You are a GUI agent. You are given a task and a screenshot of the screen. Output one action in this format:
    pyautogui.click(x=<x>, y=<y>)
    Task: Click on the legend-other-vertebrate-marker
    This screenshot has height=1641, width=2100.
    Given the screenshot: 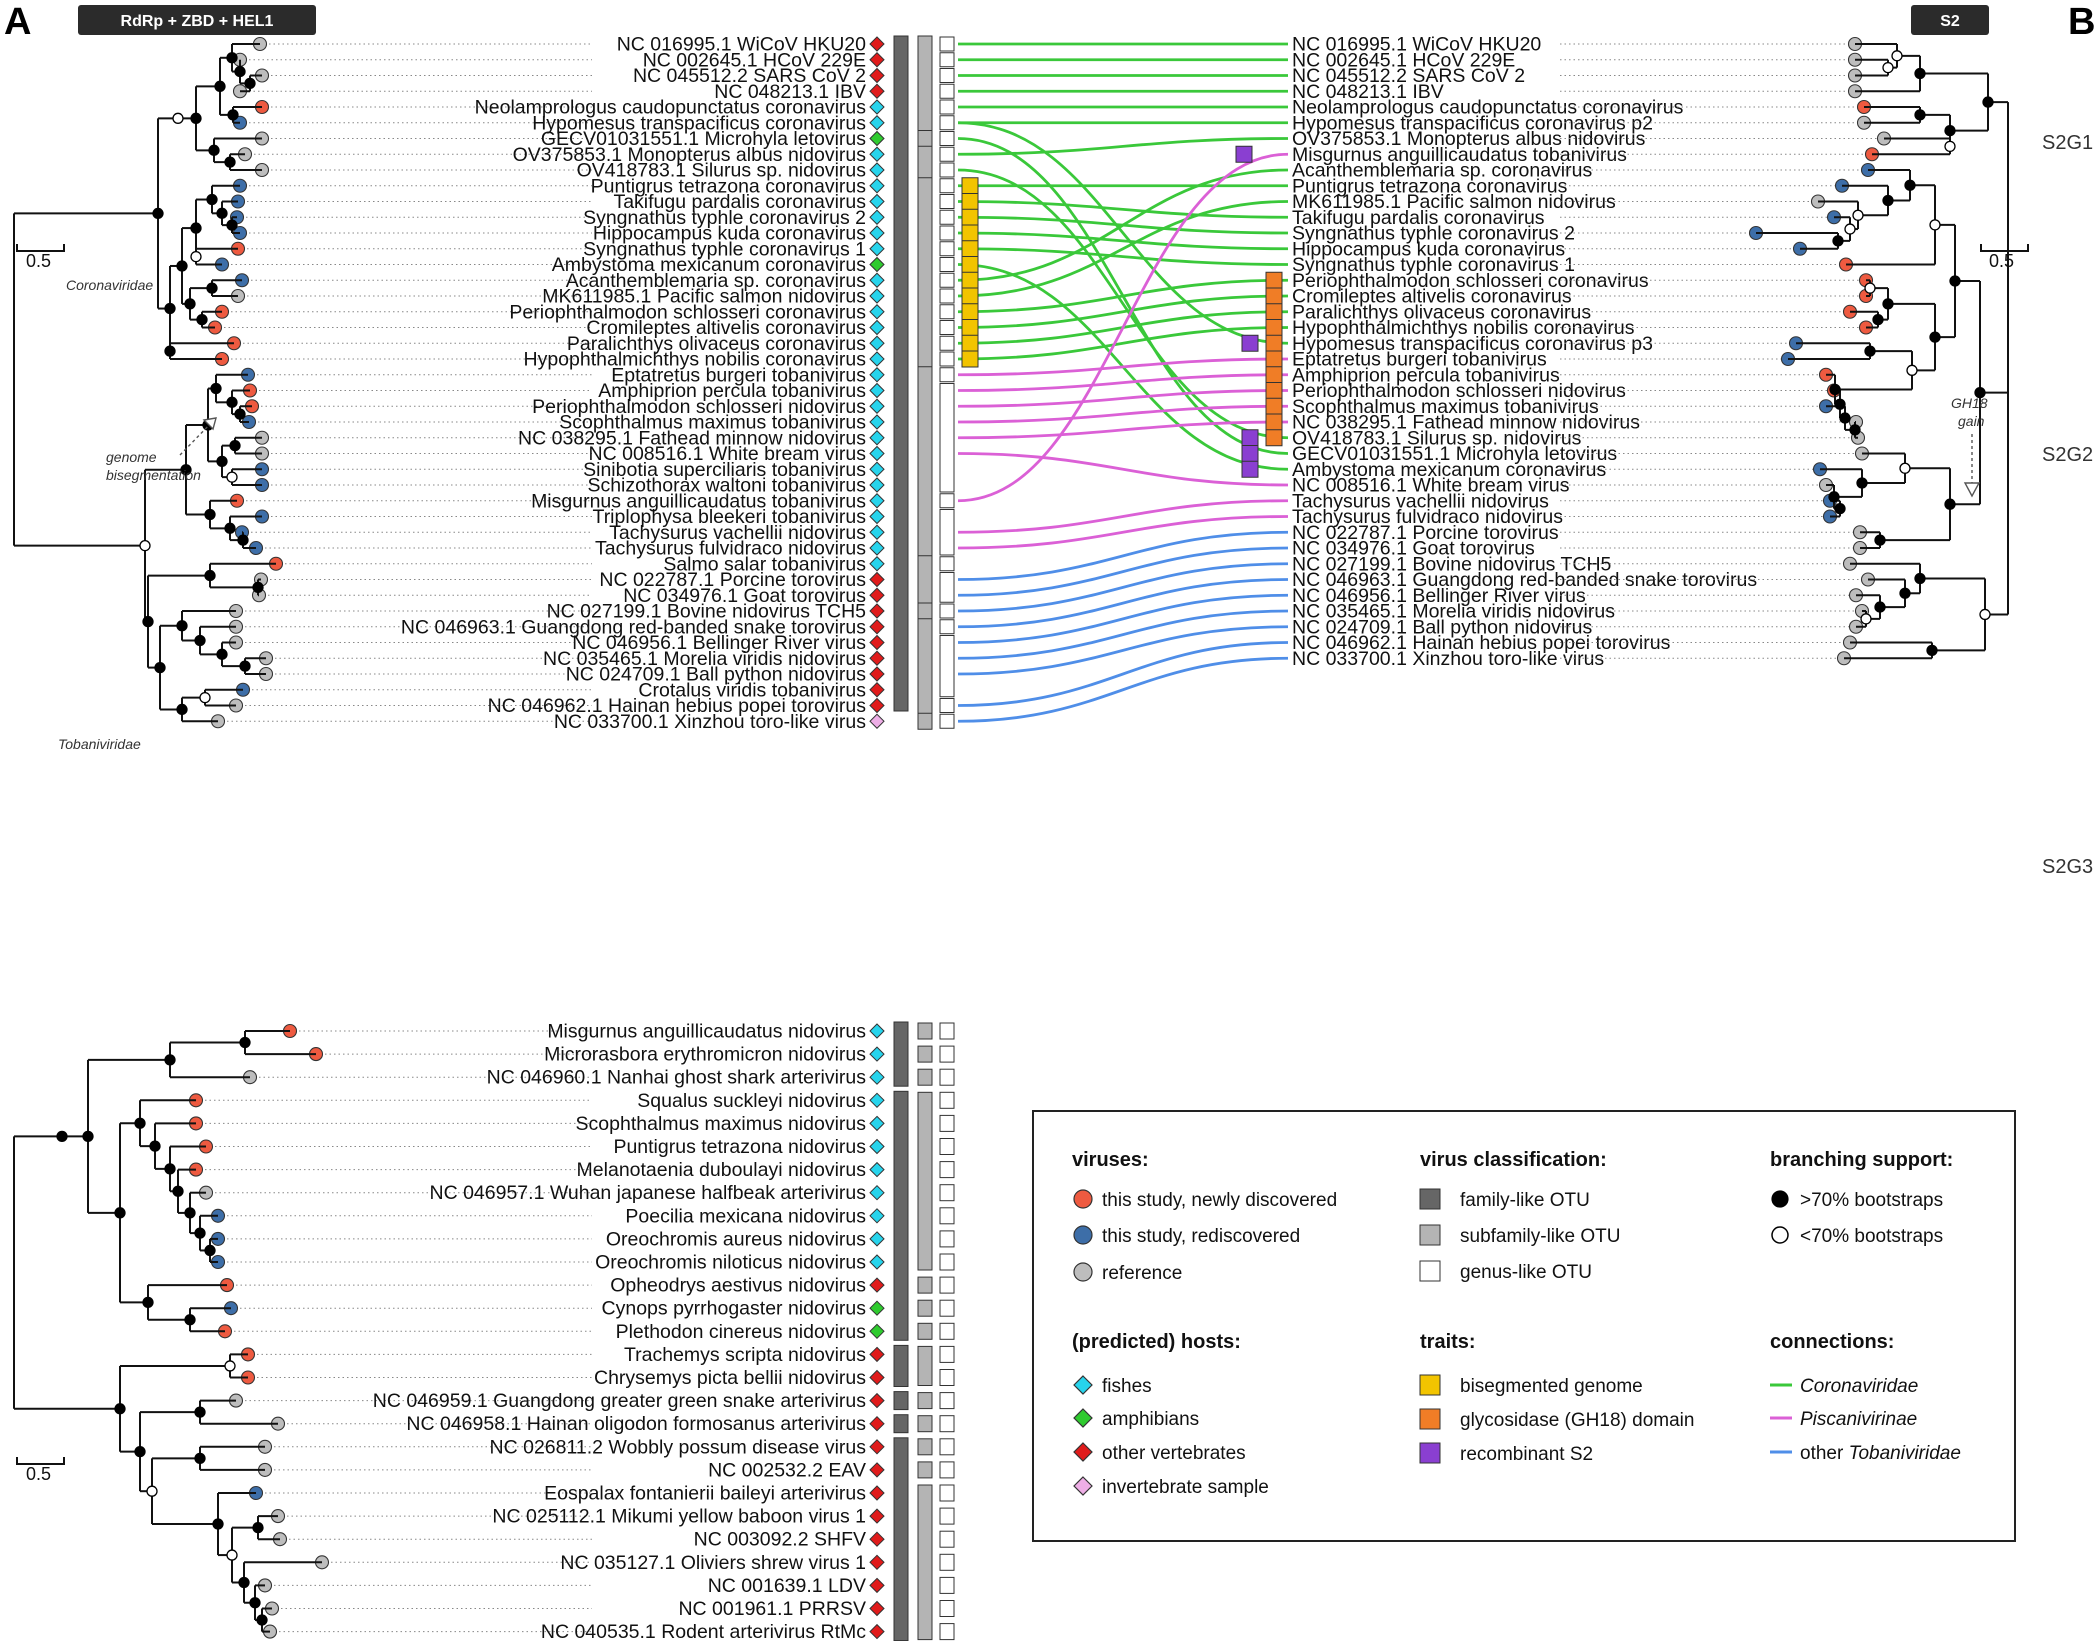 What is the action you would take?
    pyautogui.click(x=1083, y=1452)
    